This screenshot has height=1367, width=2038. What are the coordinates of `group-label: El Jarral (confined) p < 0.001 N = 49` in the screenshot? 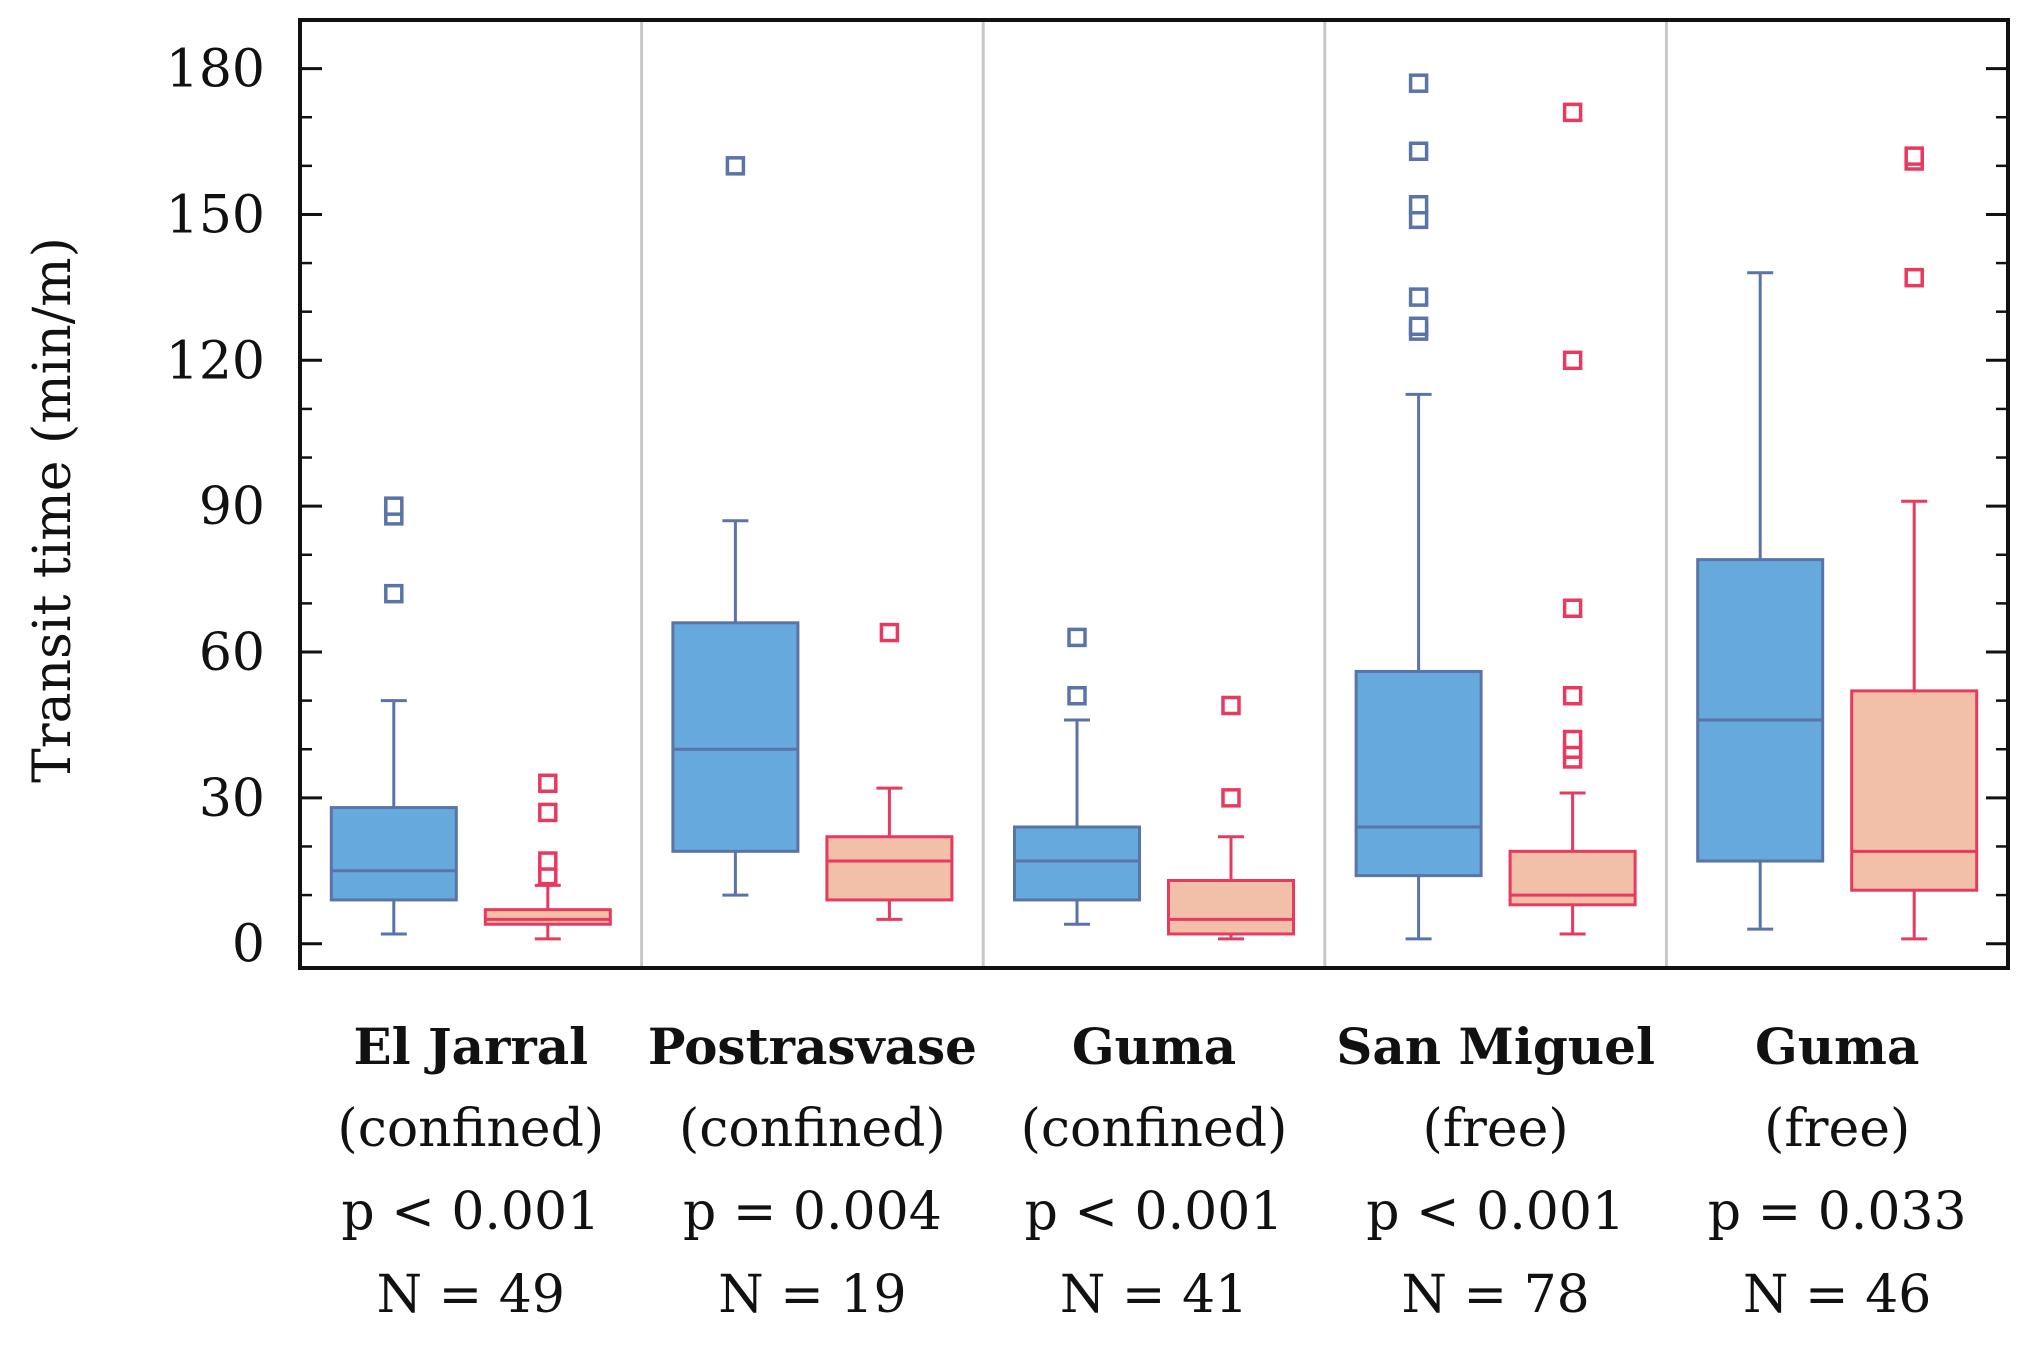 It's located at (471, 1171).